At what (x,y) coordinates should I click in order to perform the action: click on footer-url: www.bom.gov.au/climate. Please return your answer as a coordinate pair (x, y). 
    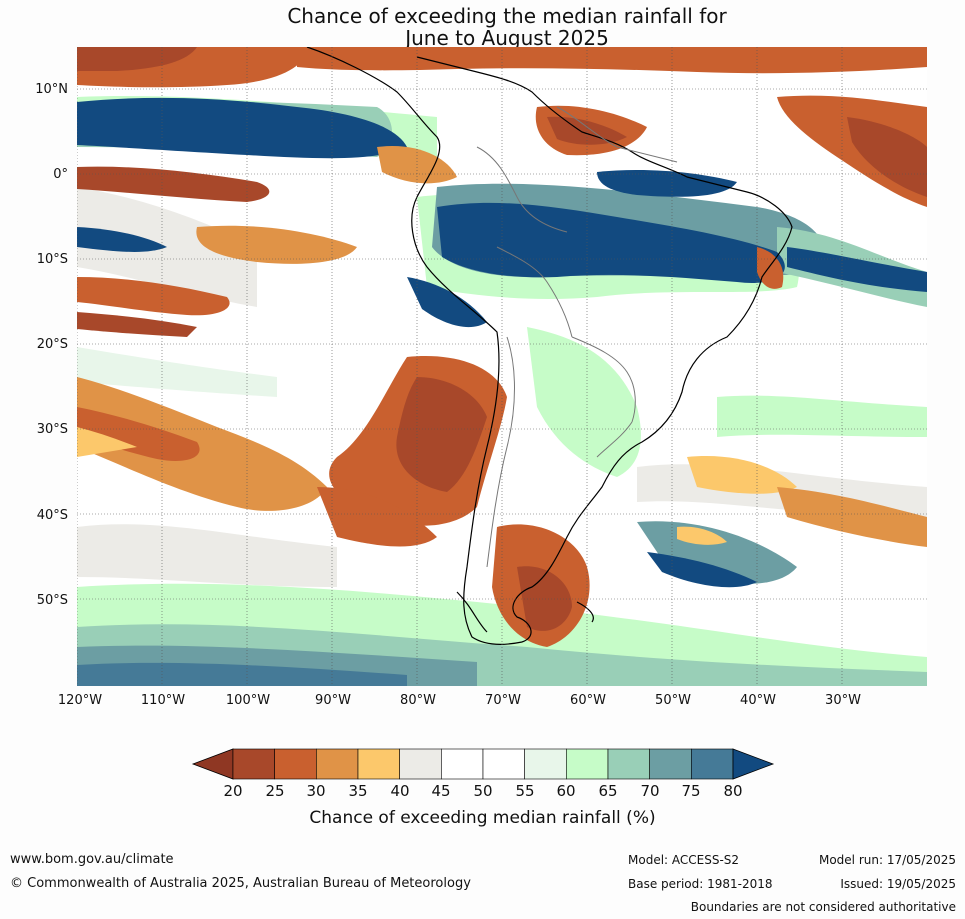
    Looking at the image, I should click on (92, 859).